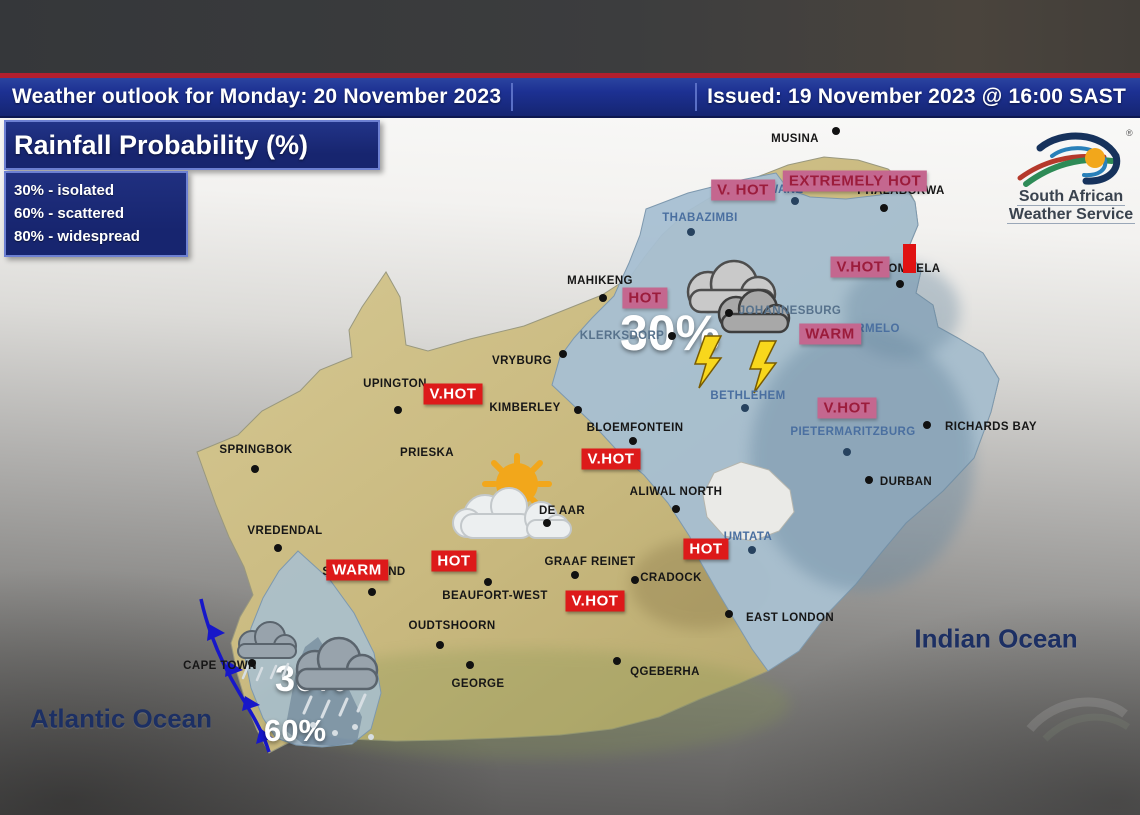 The height and width of the screenshot is (815, 1140). I want to click on legend-item-isolated: 30% - isolated, so click(64, 190).